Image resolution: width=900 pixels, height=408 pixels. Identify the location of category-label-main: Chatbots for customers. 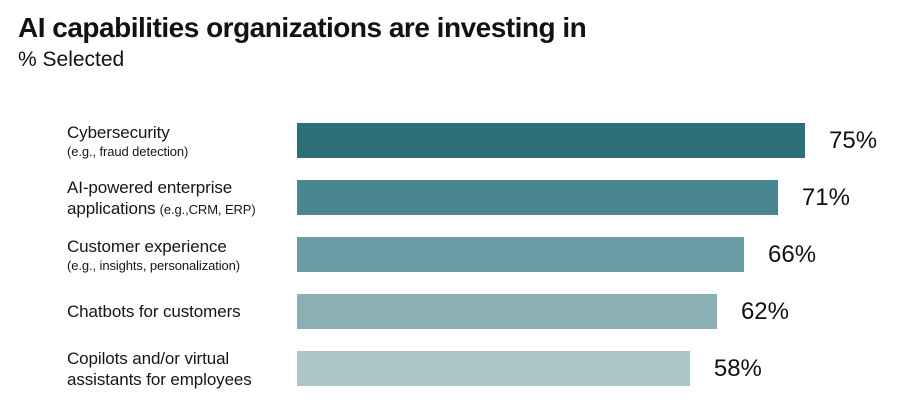
(154, 311).